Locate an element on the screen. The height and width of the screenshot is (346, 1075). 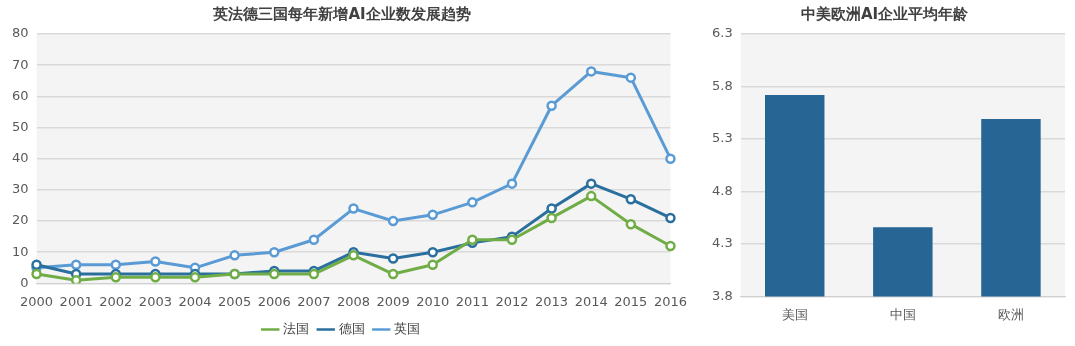
x-tick-label: 2001 is located at coordinates (76, 301).